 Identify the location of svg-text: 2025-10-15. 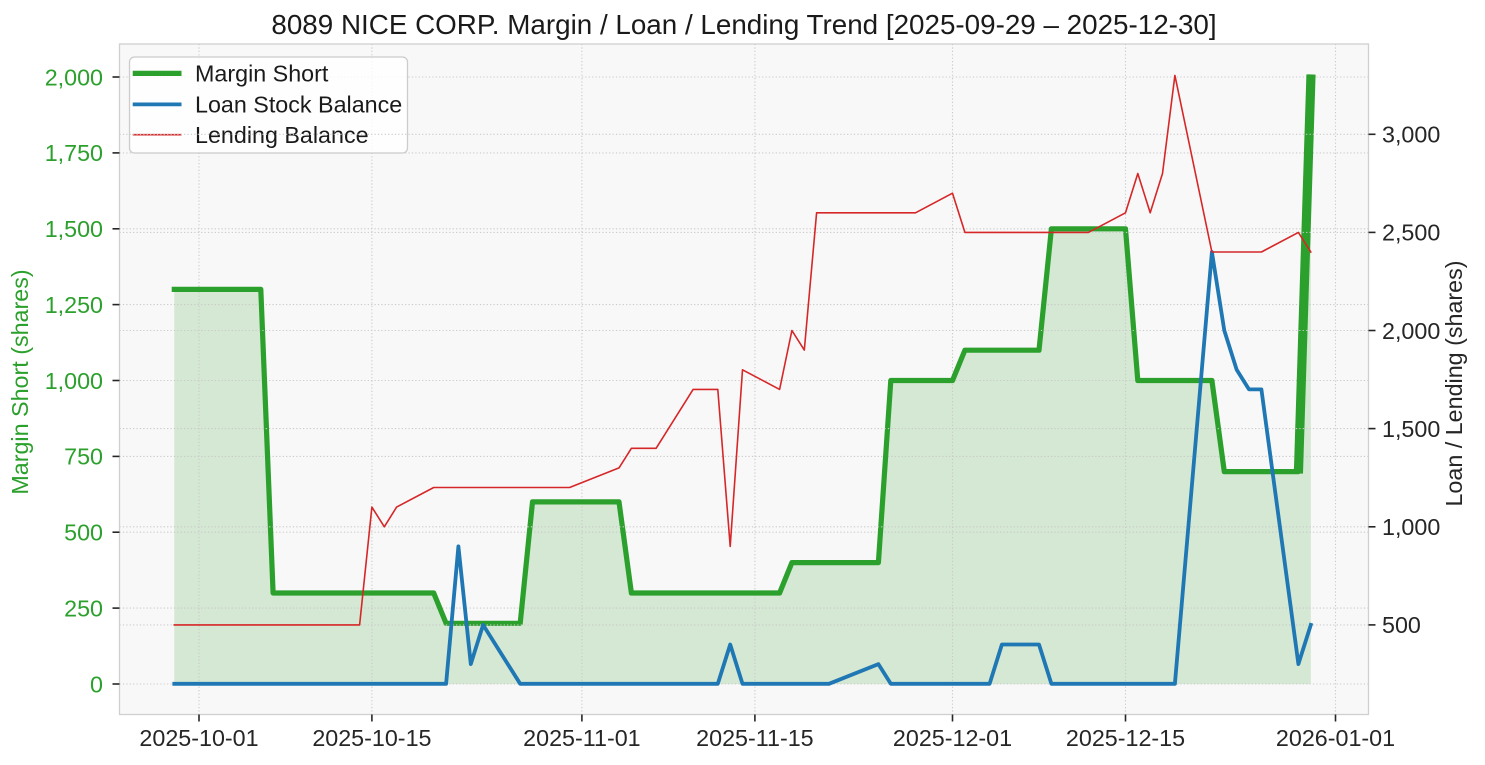
(371, 738).